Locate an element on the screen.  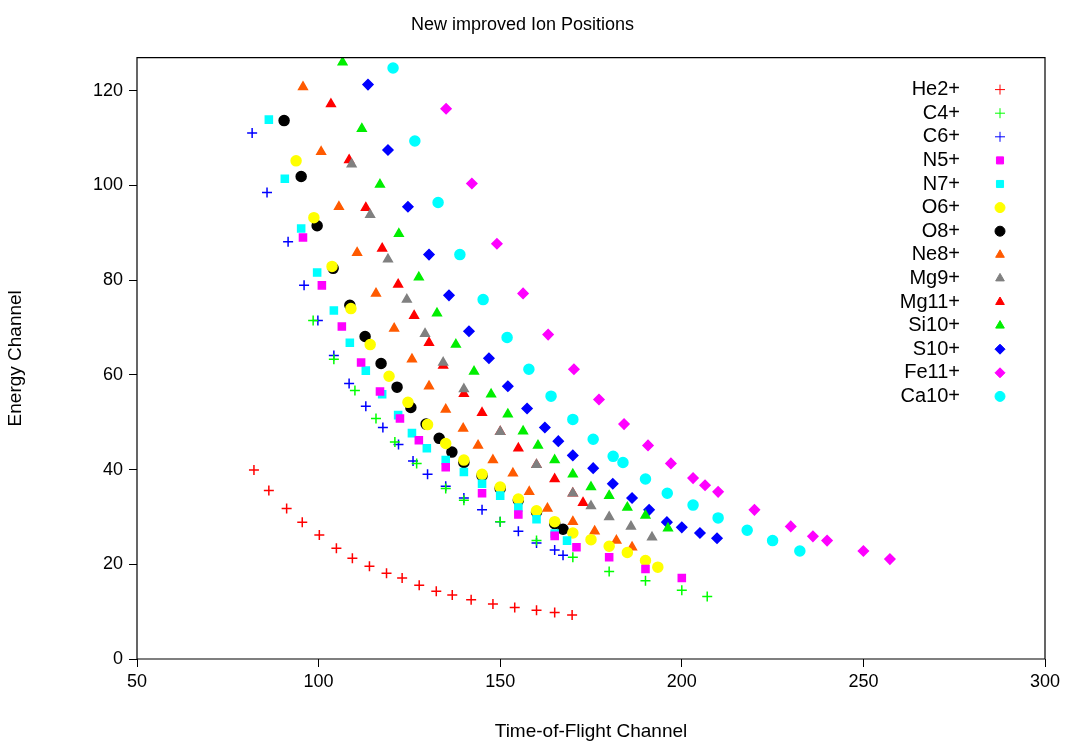
legend-label: N7+ is located at coordinates (941, 182).